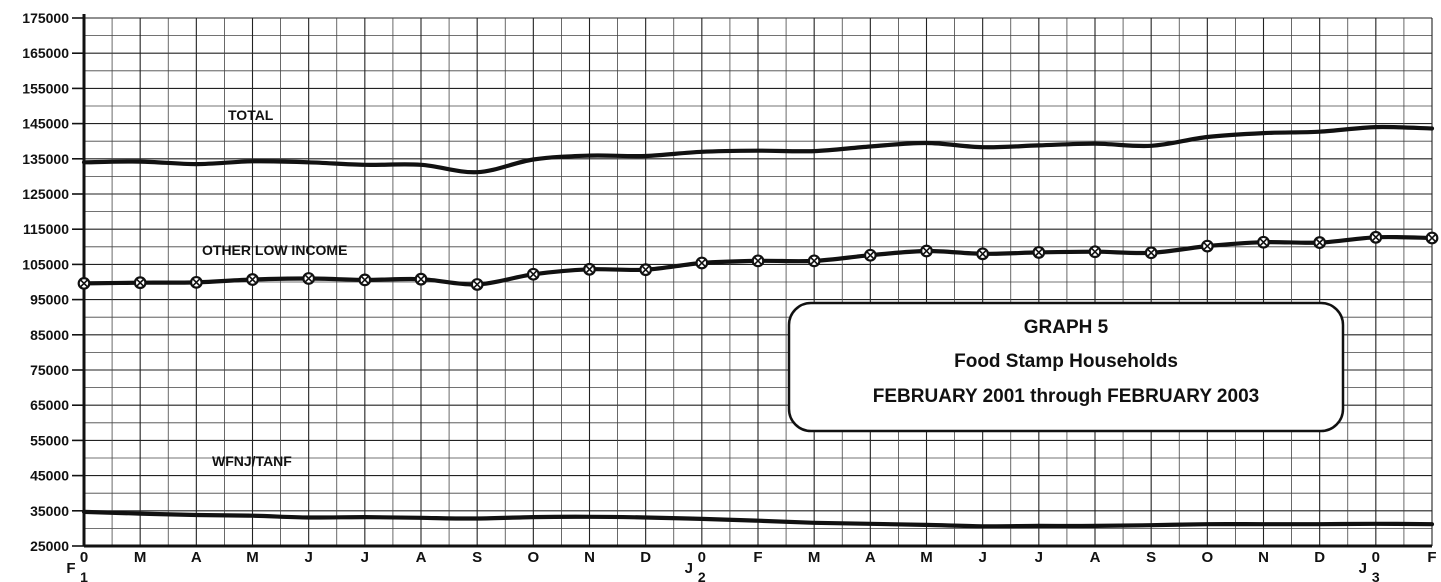 This screenshot has width=1441, height=582. I want to click on y-tick-label: 75000, so click(49, 370).